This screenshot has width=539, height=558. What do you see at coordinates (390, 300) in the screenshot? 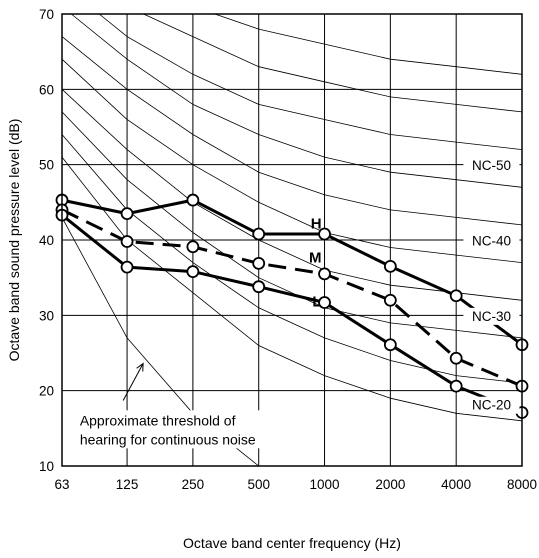
I see `point-m-2000` at bounding box center [390, 300].